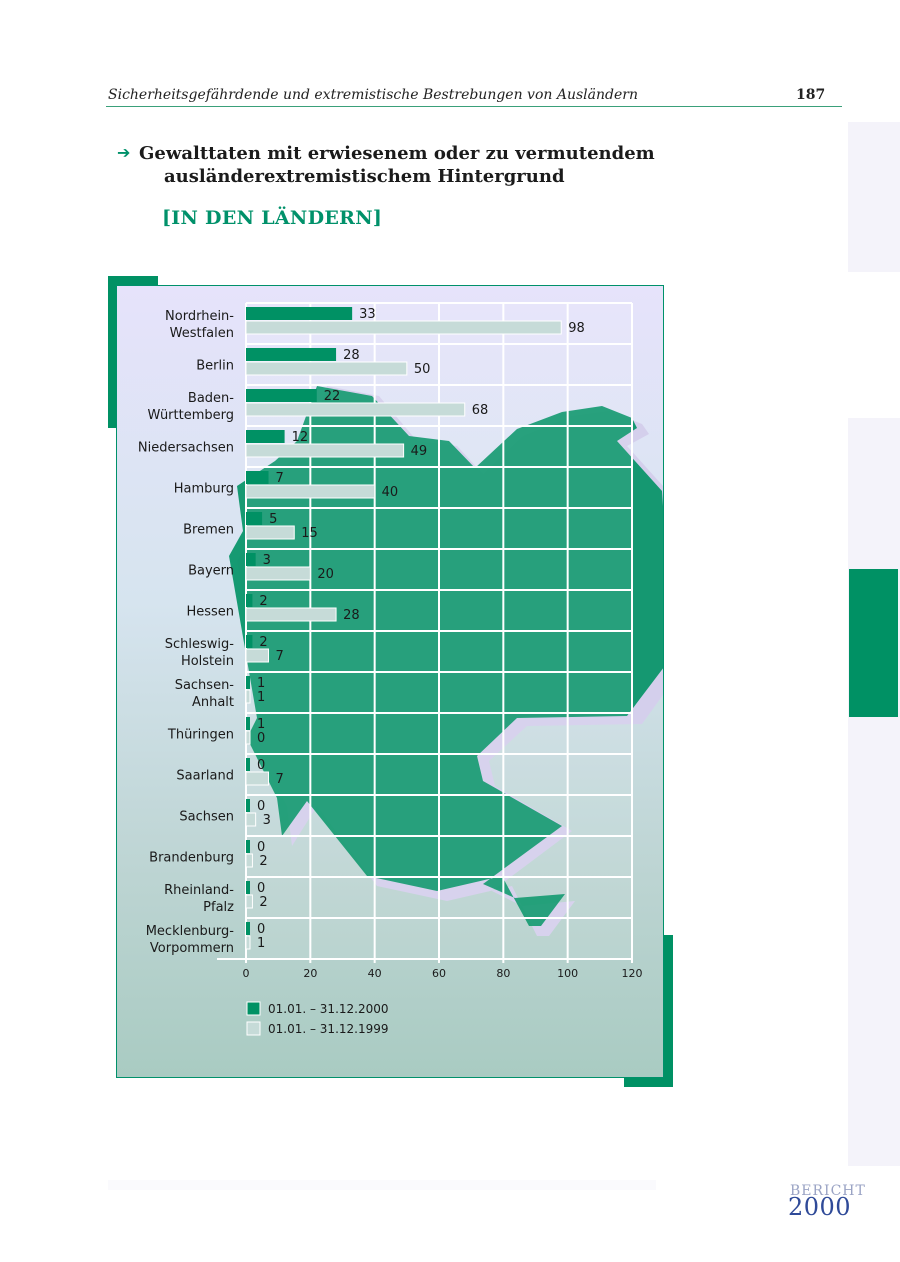 Image resolution: width=900 pixels, height=1262 pixels. Describe the element at coordinates (215, 366) in the screenshot. I see `category-label: Berlin` at that location.